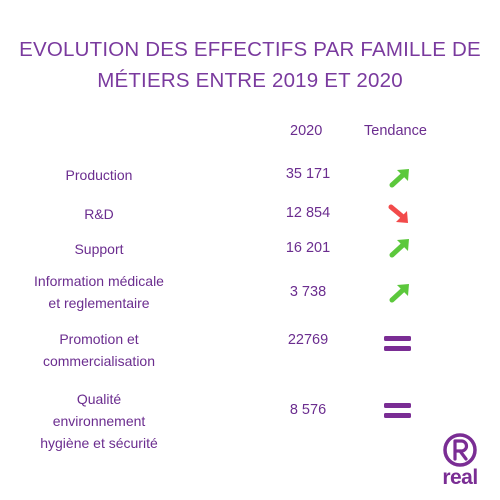  Describe the element at coordinates (306, 131) in the screenshot. I see `header-year: 2020` at that location.